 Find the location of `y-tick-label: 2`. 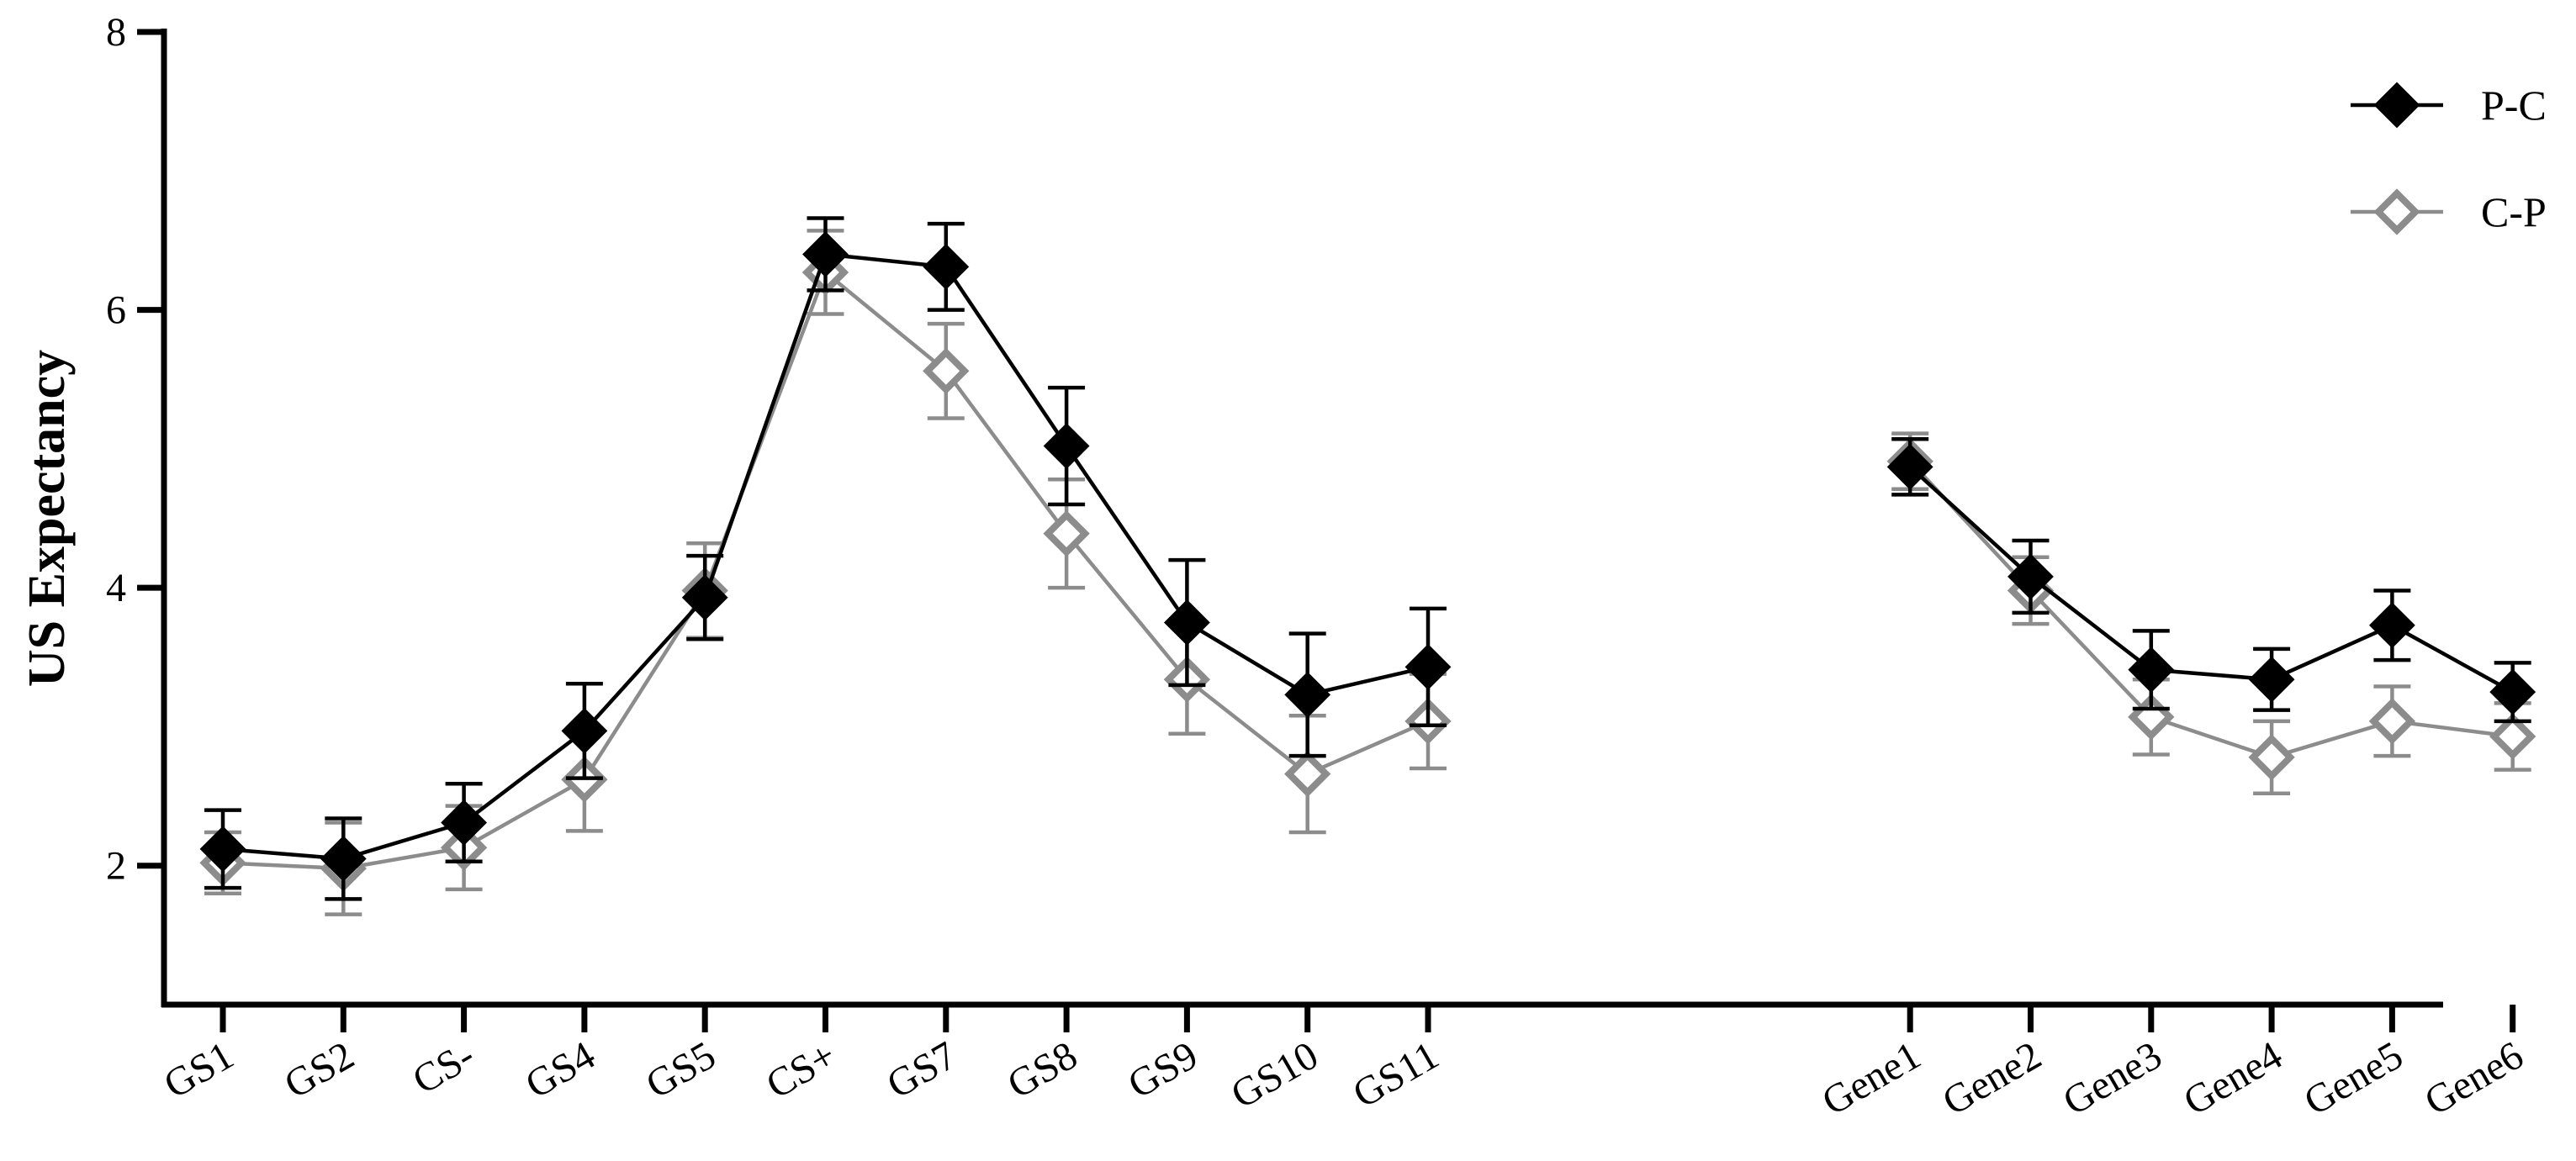

y-tick-label: 2 is located at coordinates (116, 866).